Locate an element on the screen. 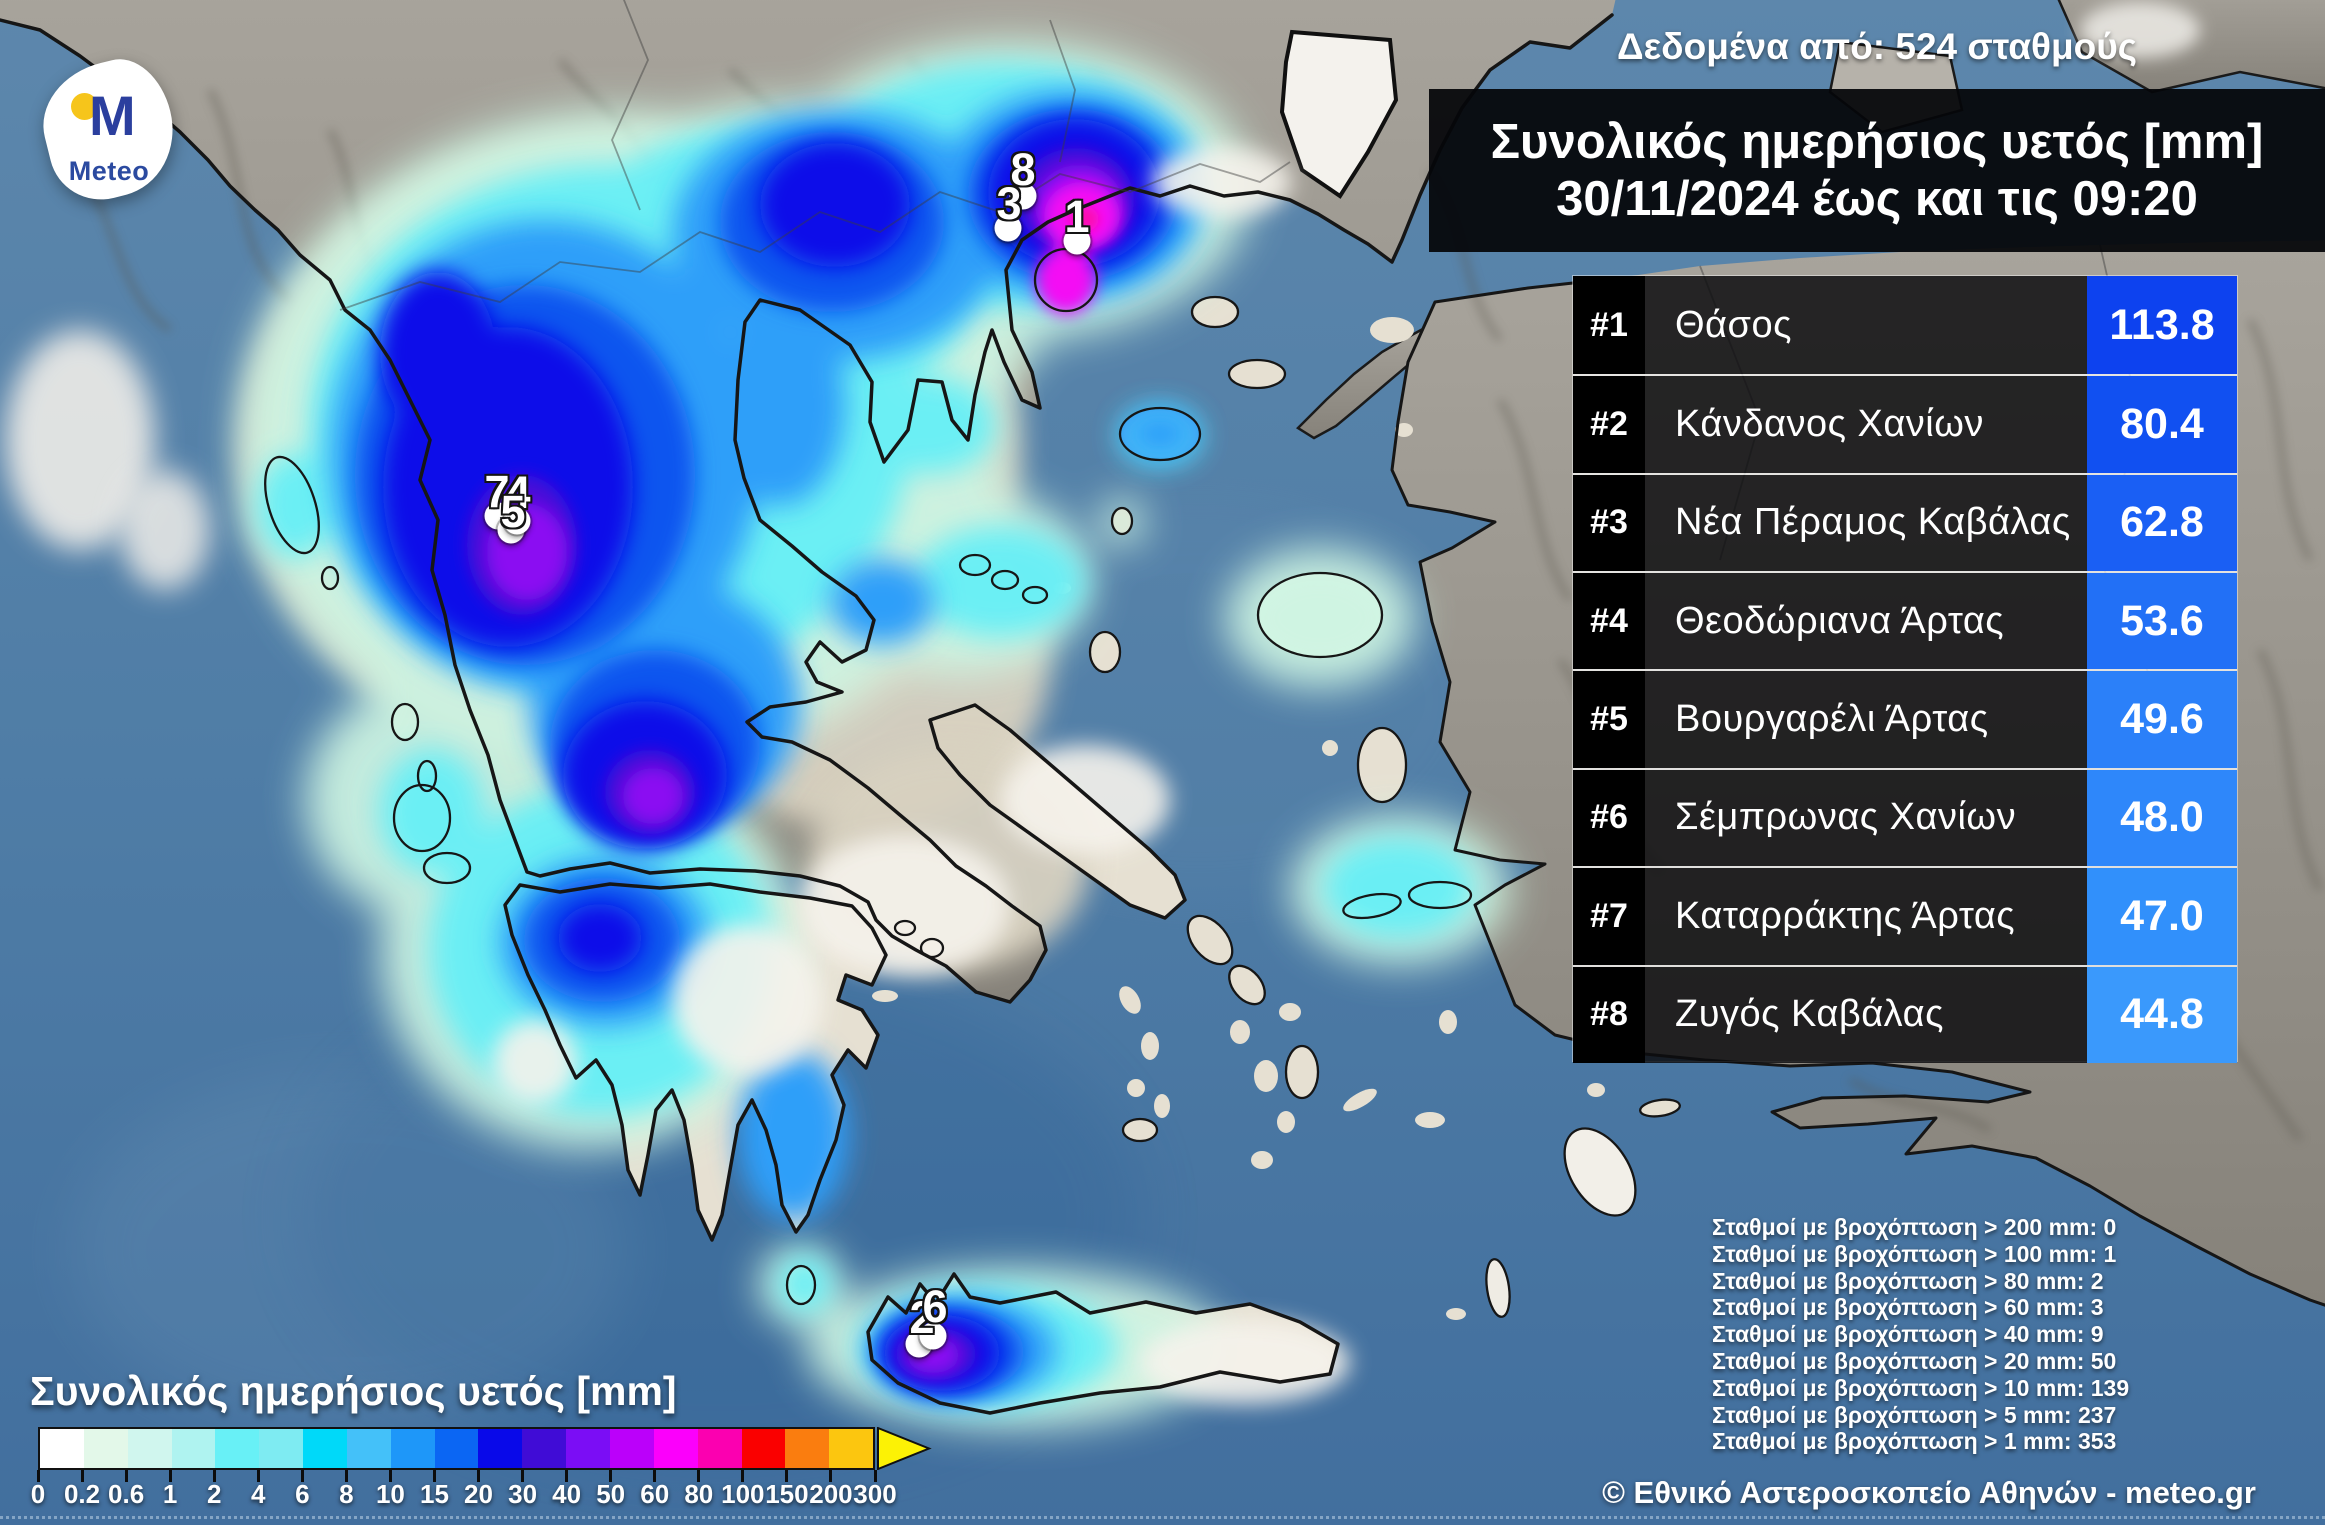  stats-line: Σταθμοί με βροχόπτωση > 200 mm: 0 is located at coordinates (1914, 1227).